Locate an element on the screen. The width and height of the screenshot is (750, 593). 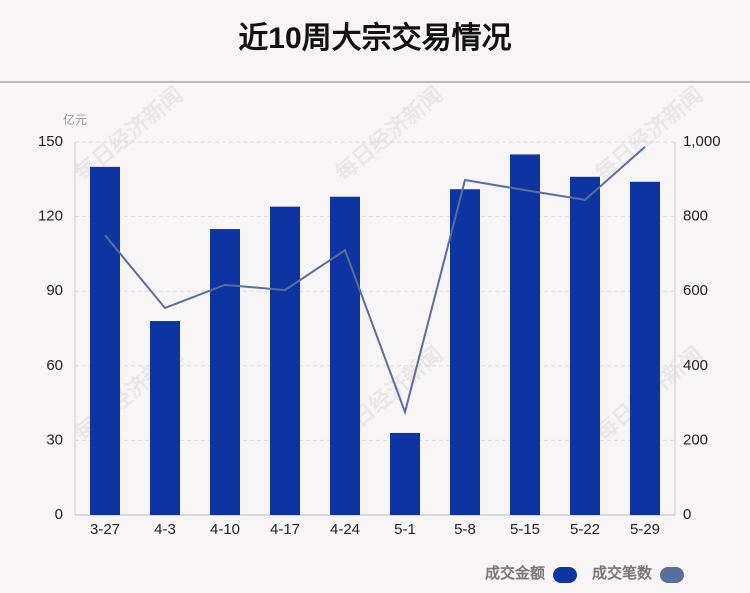
y-tick-label: 30 is located at coordinates (54, 439).